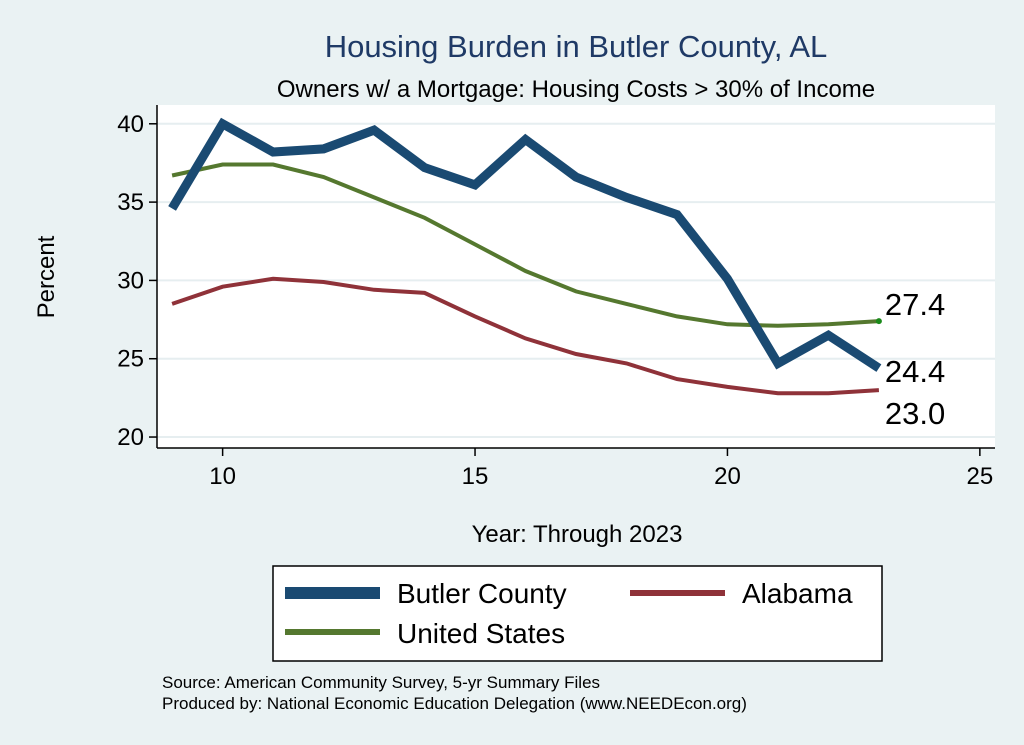 This screenshot has width=1024, height=745. I want to click on x-tick-label: 20, so click(727, 476).